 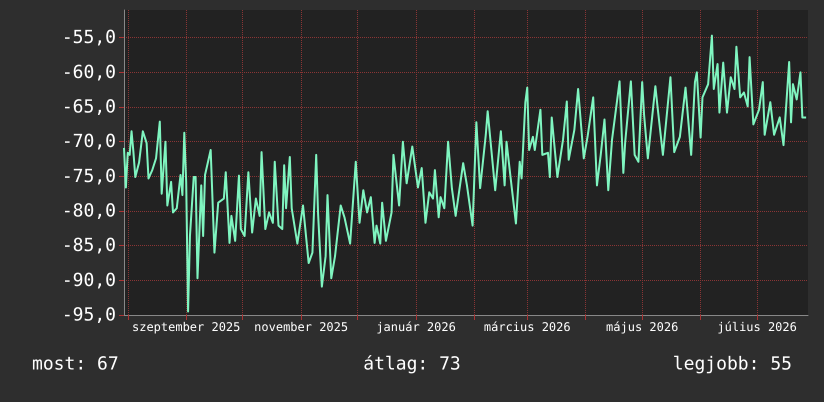 I want to click on y-tick-label: -80,0, so click(x=89, y=211).